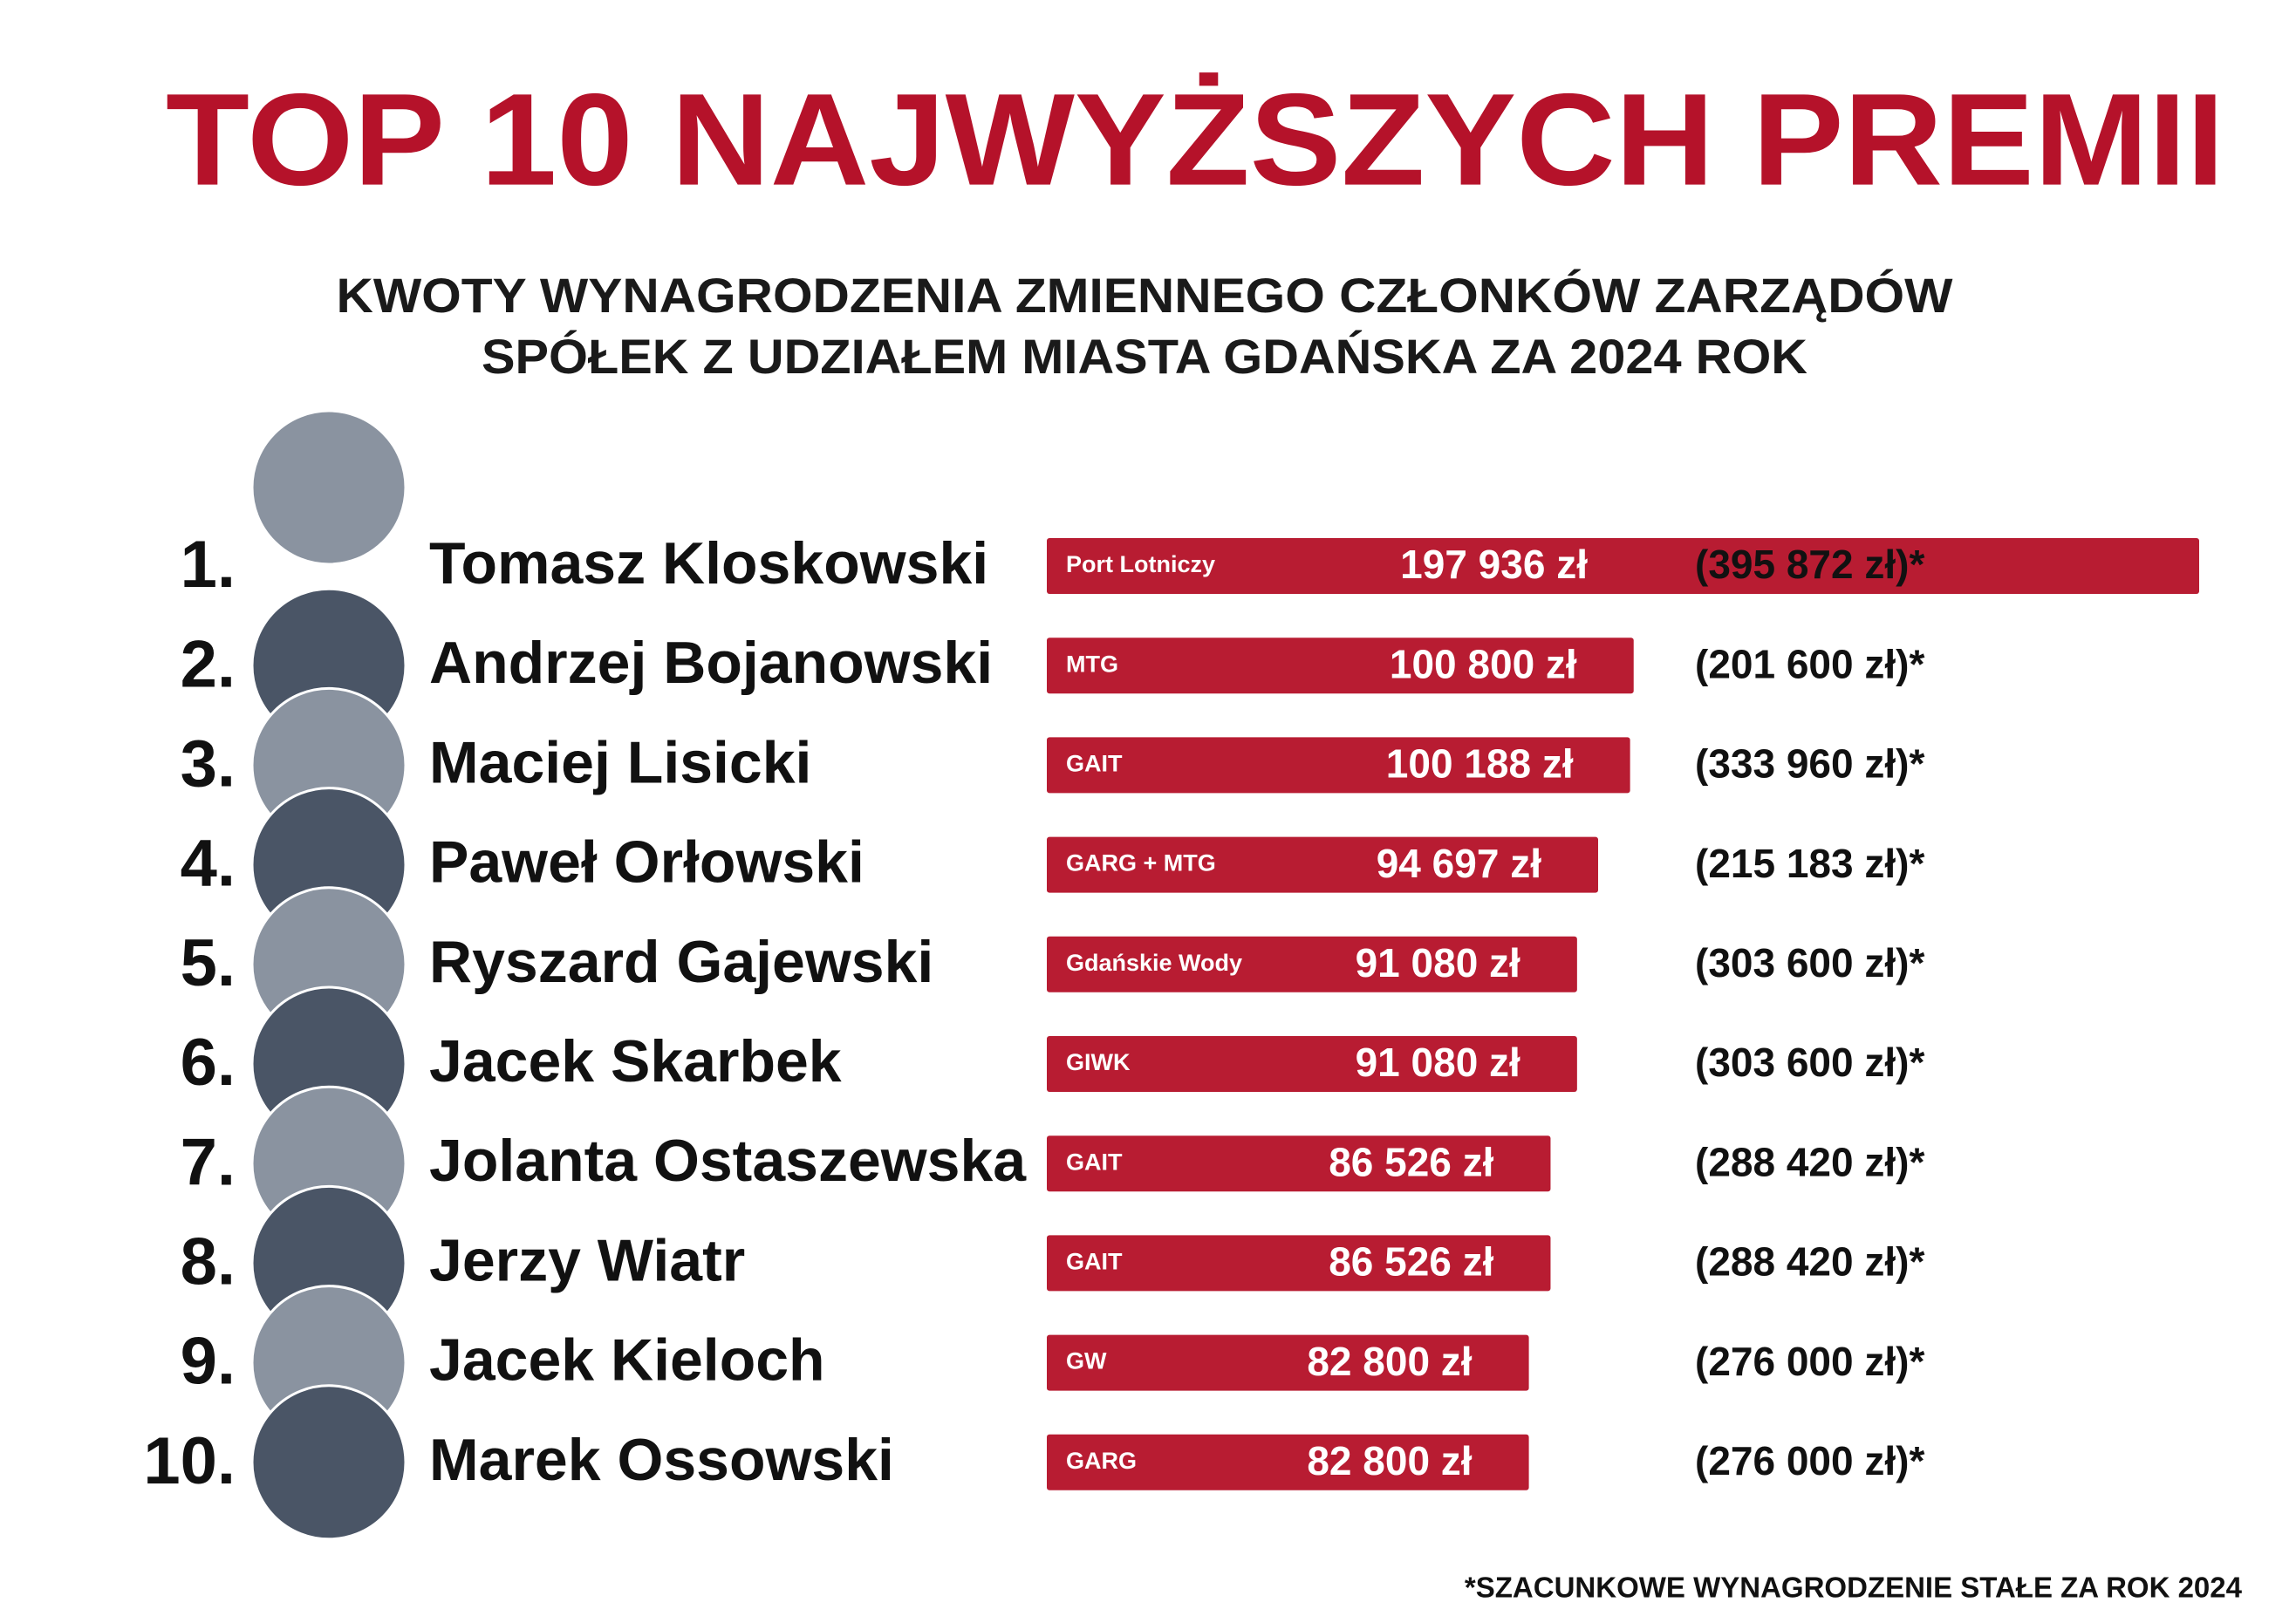 The width and height of the screenshot is (2296, 1623). What do you see at coordinates (1141, 863) in the screenshot?
I see `company-label: GARG + MTG` at bounding box center [1141, 863].